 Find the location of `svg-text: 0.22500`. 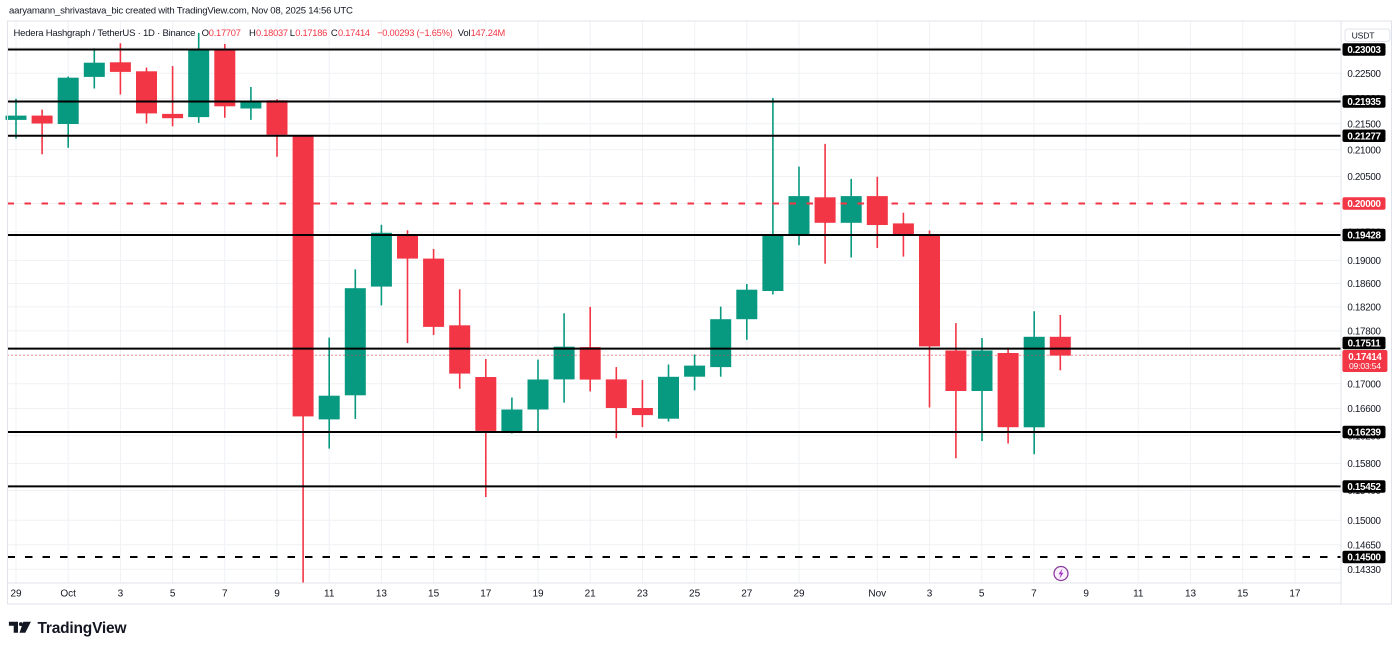

svg-text: 0.22500 is located at coordinates (1364, 74).